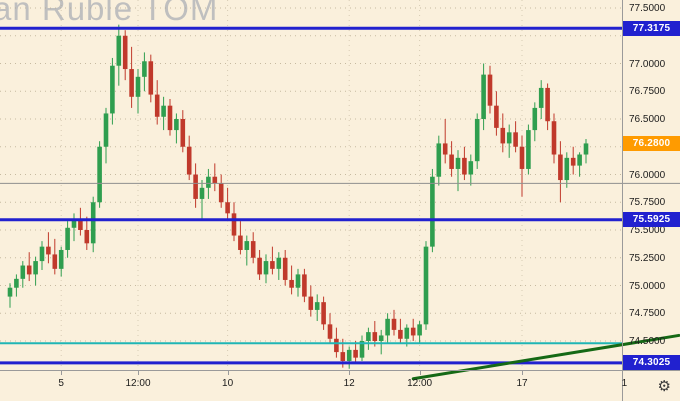 The width and height of the screenshot is (680, 401). What do you see at coordinates (647, 258) in the screenshot?
I see `price-tick-label: 75.2500` at bounding box center [647, 258].